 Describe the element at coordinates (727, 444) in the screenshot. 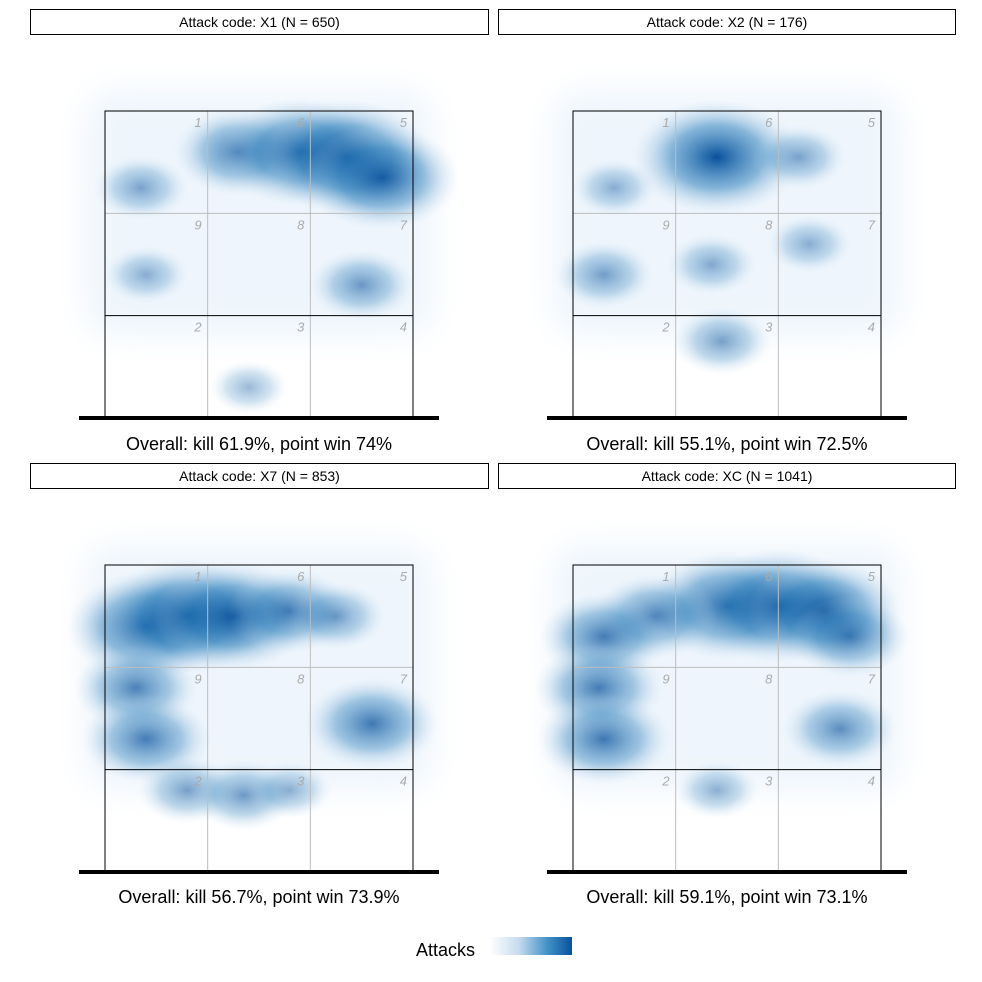

I see `summary-x2: Overall: kill 55.1%, point win 72.5%` at that location.